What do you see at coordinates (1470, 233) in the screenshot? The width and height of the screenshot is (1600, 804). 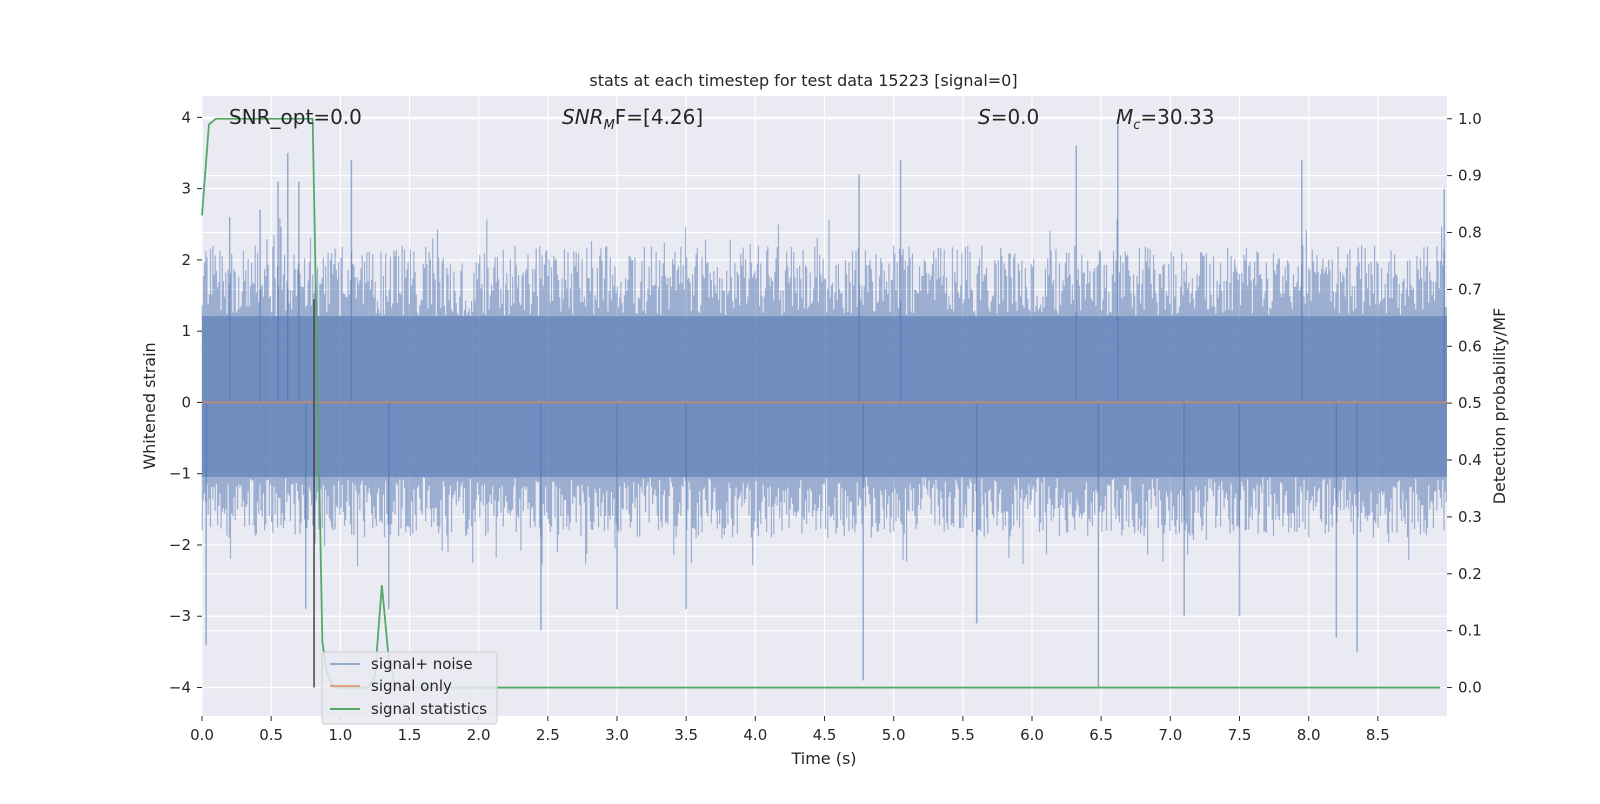 I see `y2-tick-label: 0.8` at bounding box center [1470, 233].